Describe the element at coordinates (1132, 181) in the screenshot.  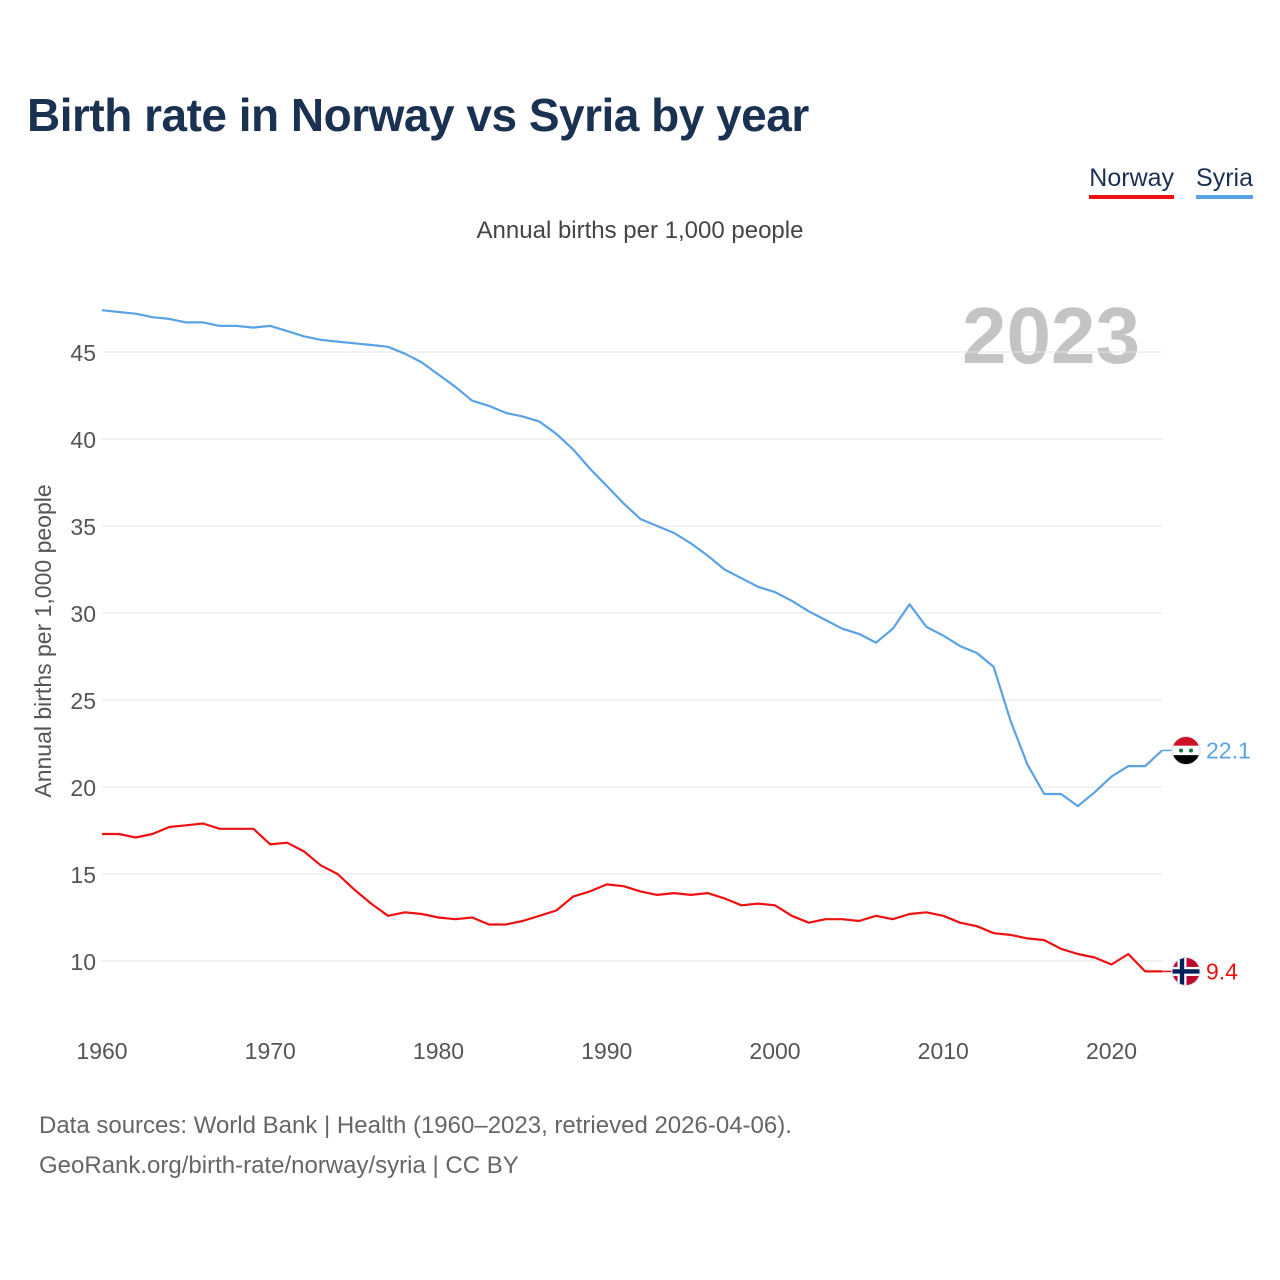
I see `legend-norway: Norway` at that location.